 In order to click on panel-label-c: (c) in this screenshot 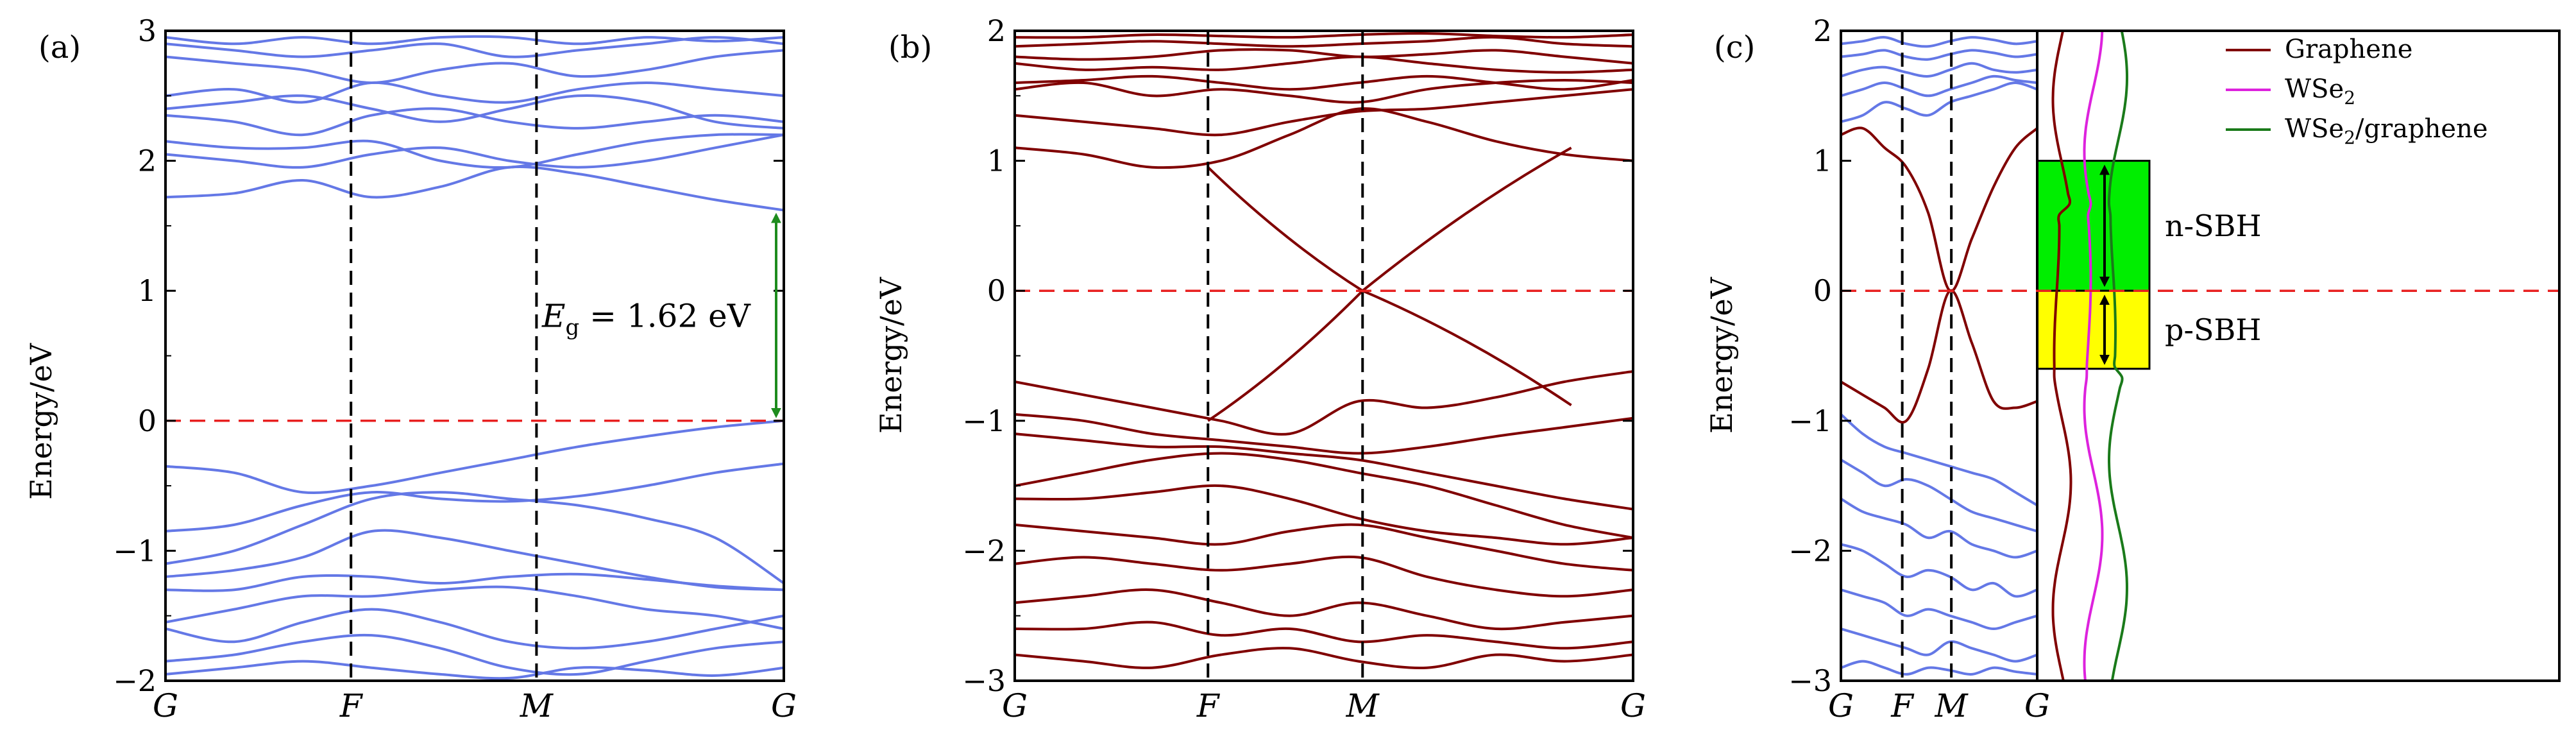, I will do `click(1734, 47)`.